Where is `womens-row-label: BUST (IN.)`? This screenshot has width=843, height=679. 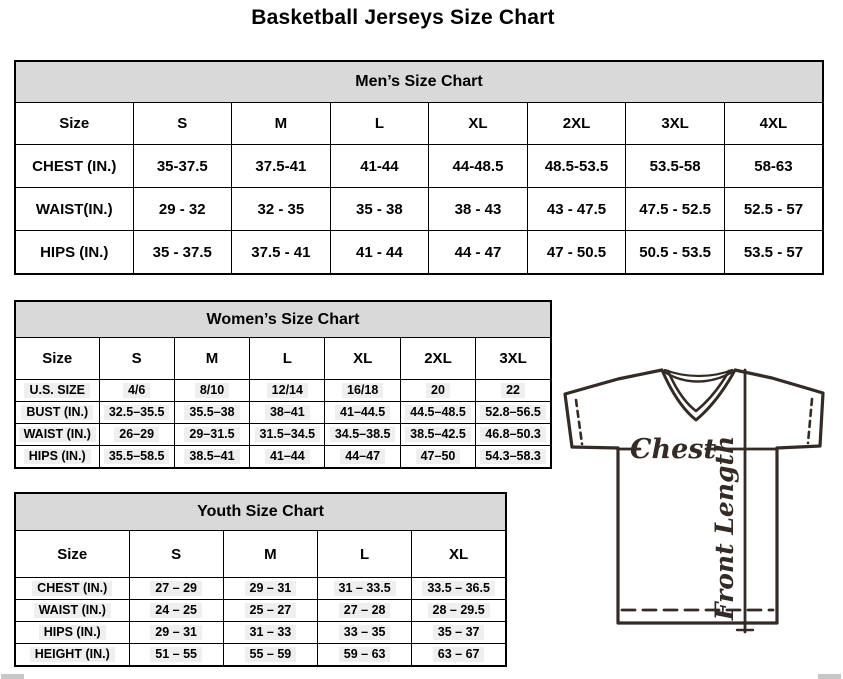 womens-row-label: BUST (IN.) is located at coordinates (57, 412).